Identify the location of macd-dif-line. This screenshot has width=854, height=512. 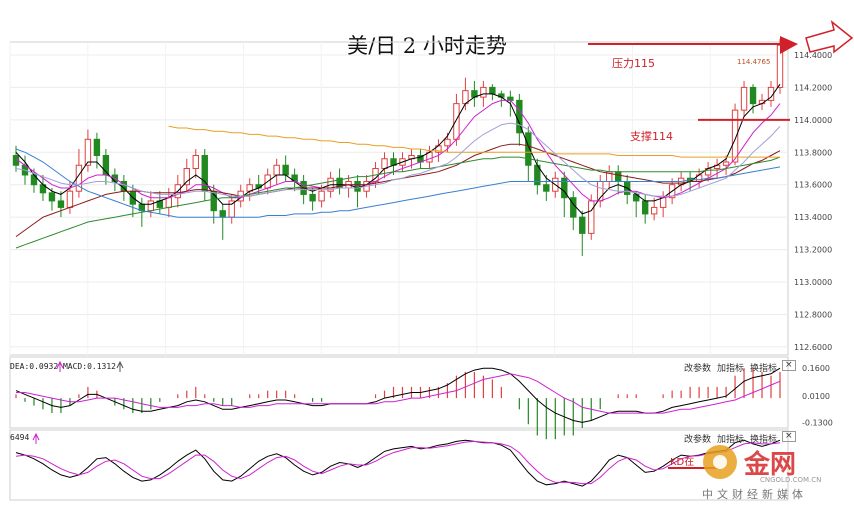
(398, 395).